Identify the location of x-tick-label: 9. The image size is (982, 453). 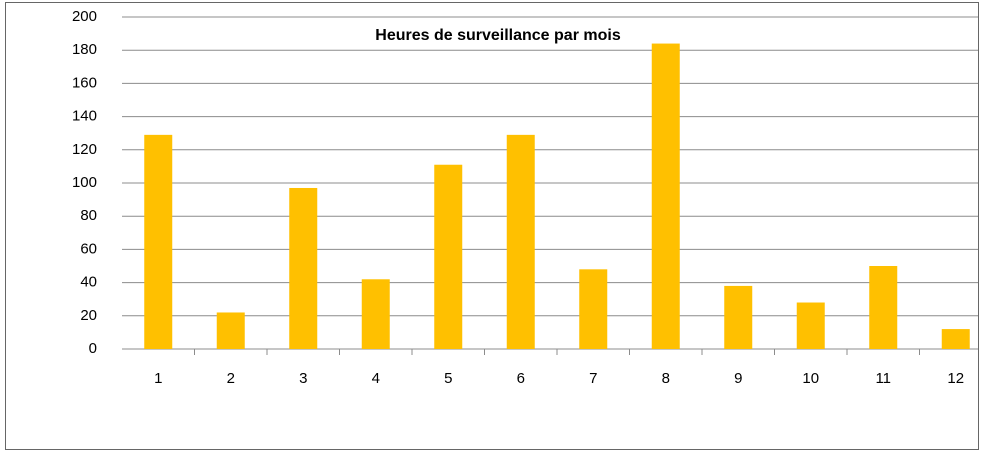
(738, 378).